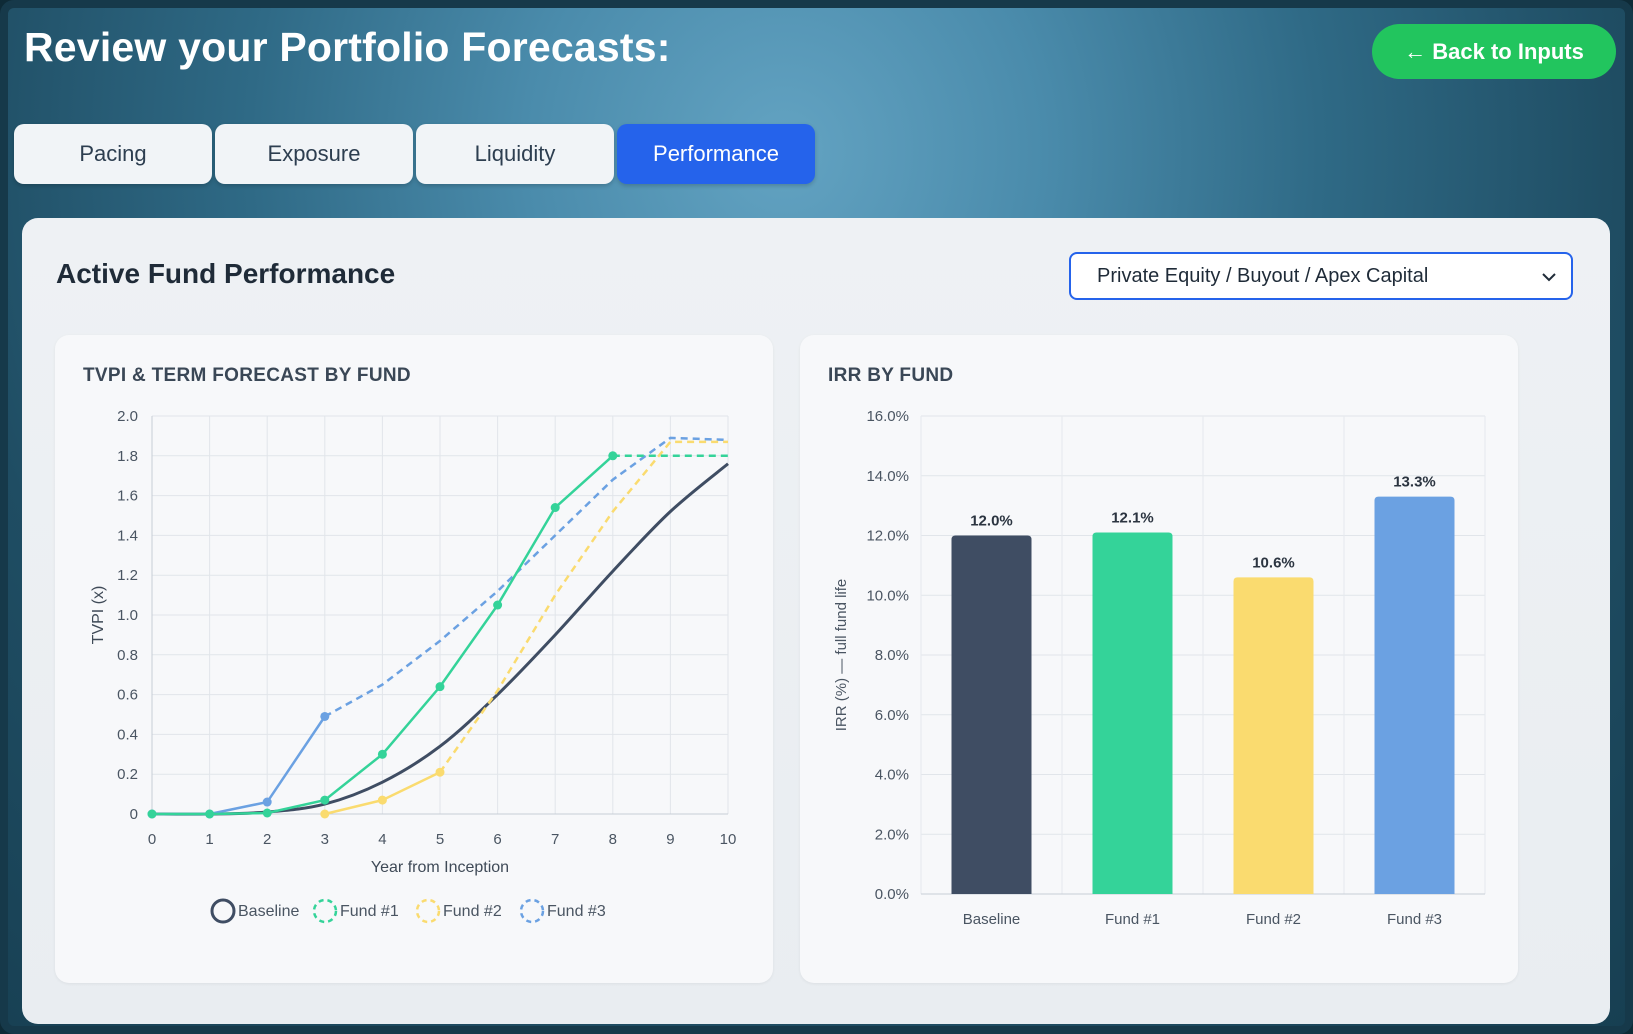 This screenshot has width=1633, height=1034. I want to click on y-tick-label: 1.0, so click(127, 615).